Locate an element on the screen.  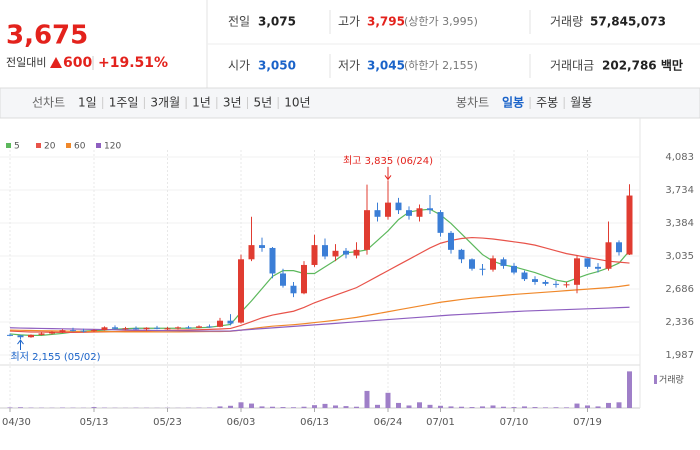
stat-note: (상한가 3,995) is located at coordinates (441, 21).